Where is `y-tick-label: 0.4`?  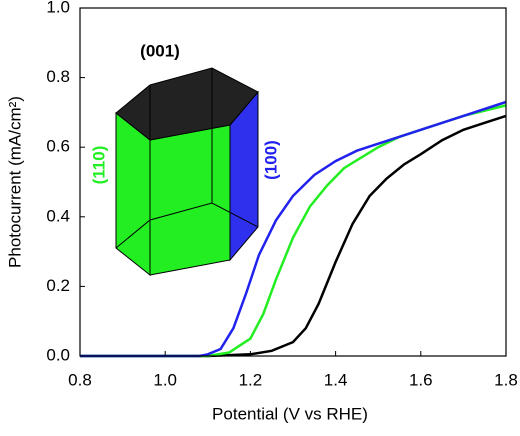
y-tick-label: 0.4 is located at coordinates (58, 215).